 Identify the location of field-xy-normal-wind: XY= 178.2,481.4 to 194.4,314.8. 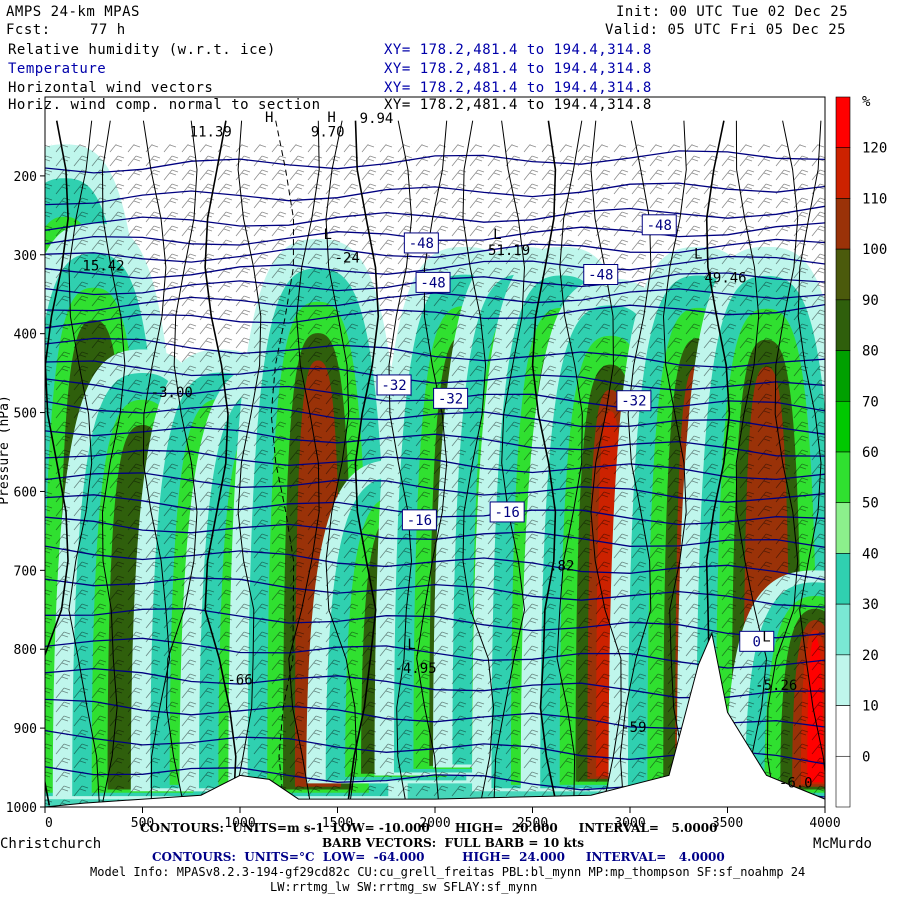
(518, 105).